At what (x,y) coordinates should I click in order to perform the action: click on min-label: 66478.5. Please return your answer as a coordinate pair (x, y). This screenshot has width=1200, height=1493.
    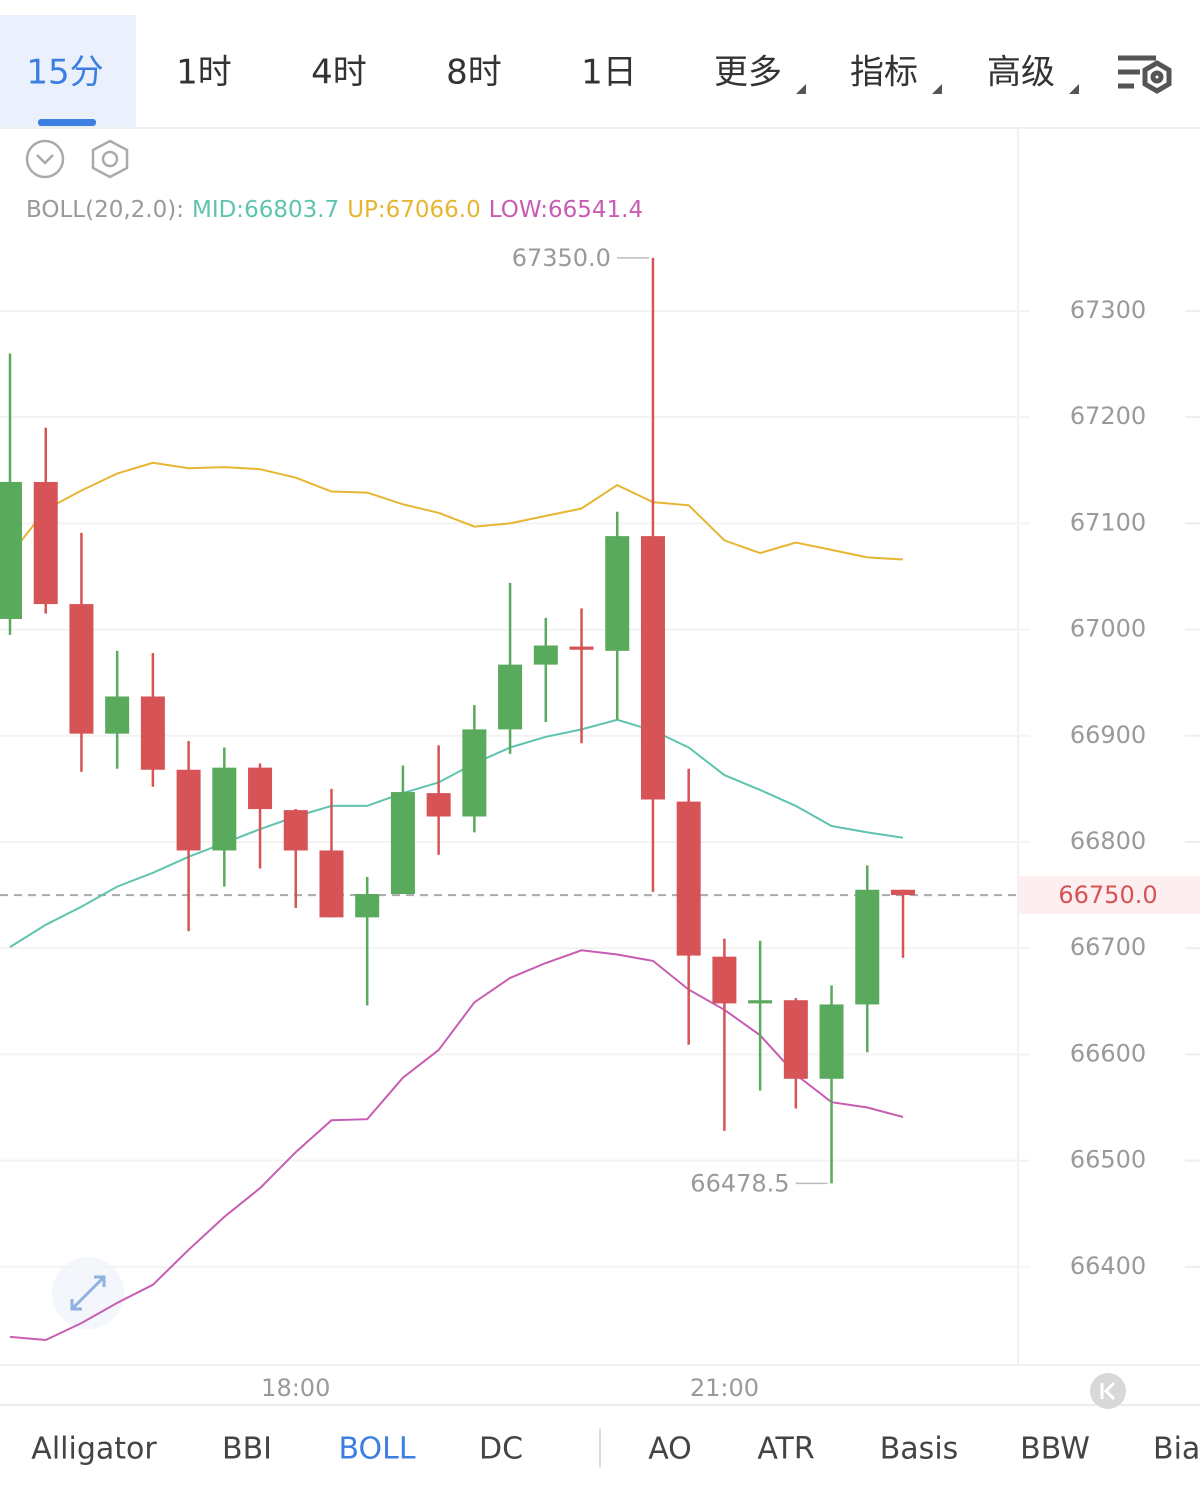
    Looking at the image, I should click on (739, 1183).